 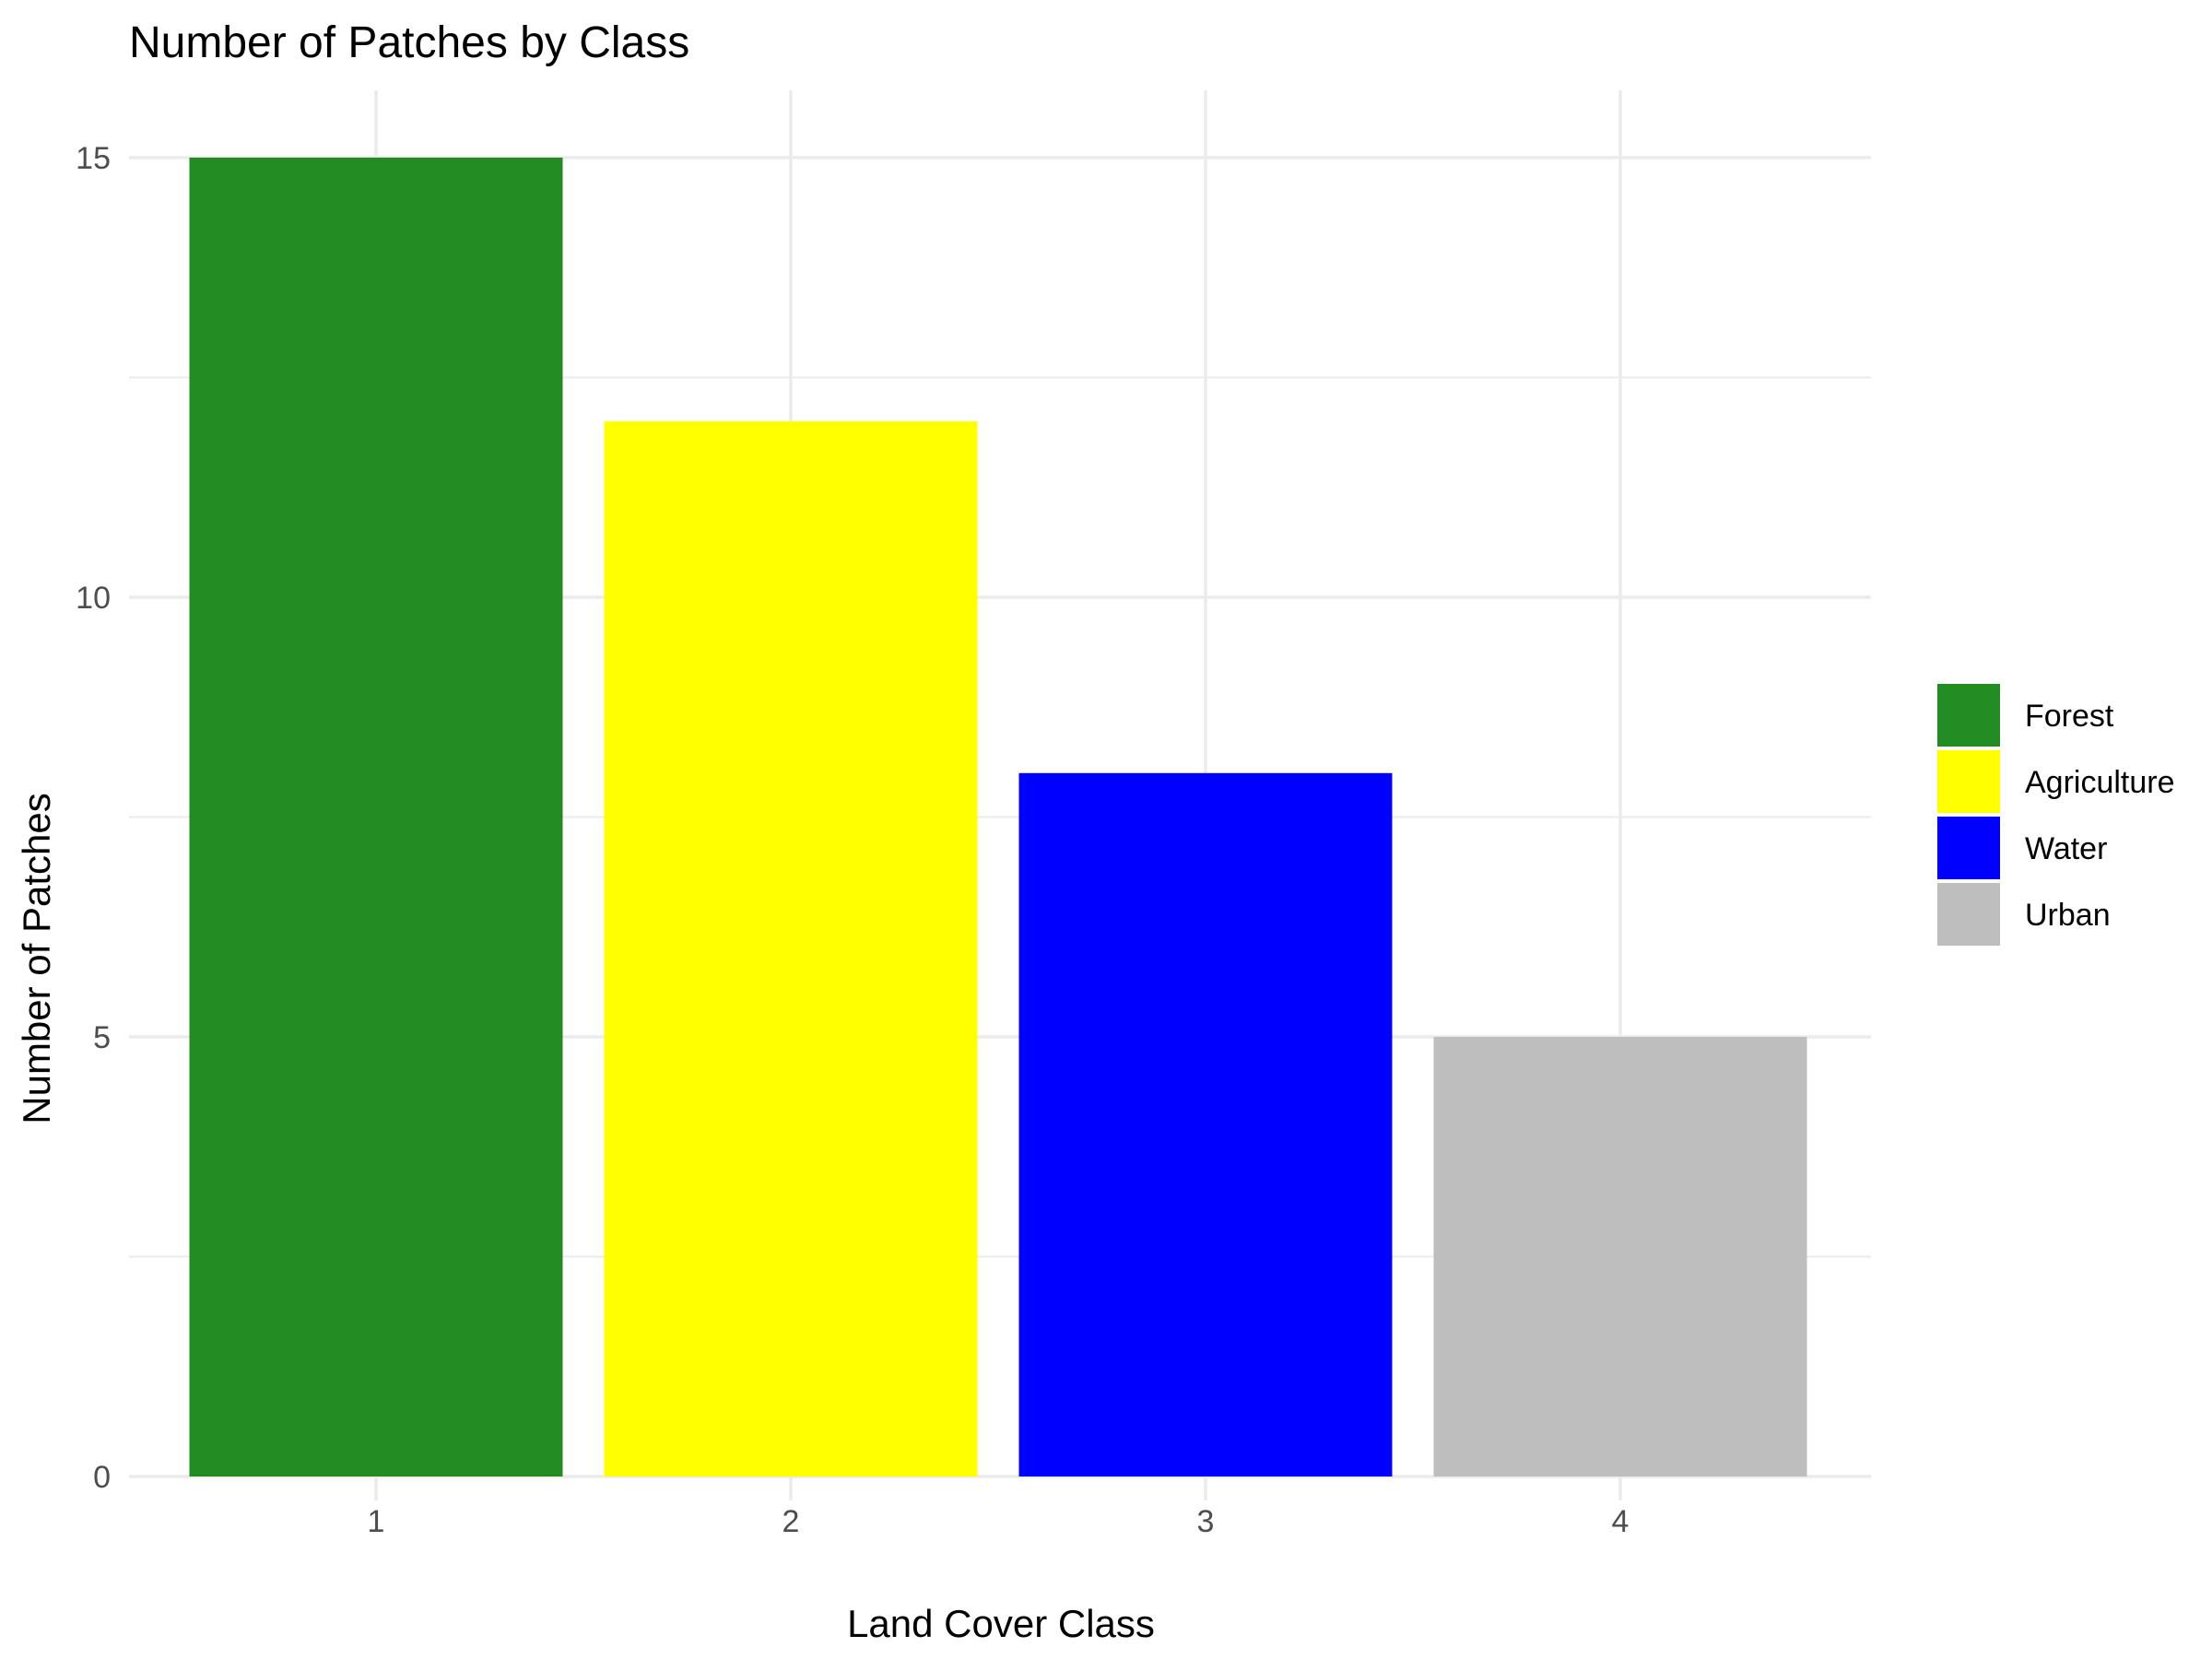 I want to click on legend-key-water, so click(x=1968, y=848).